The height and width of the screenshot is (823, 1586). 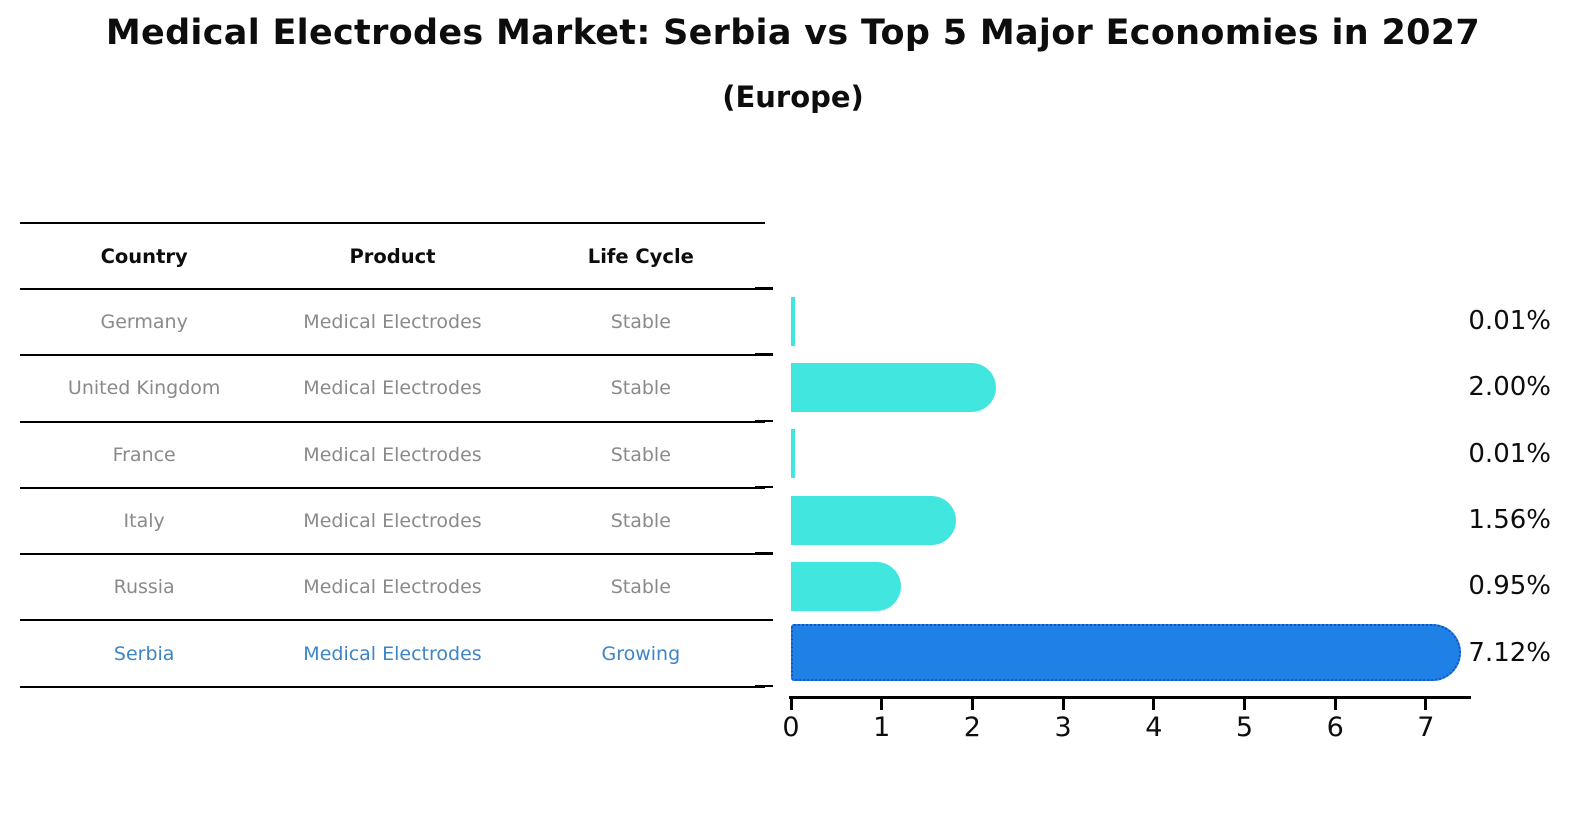 What do you see at coordinates (144, 521) in the screenshot?
I see `country-cell: Italy` at bounding box center [144, 521].